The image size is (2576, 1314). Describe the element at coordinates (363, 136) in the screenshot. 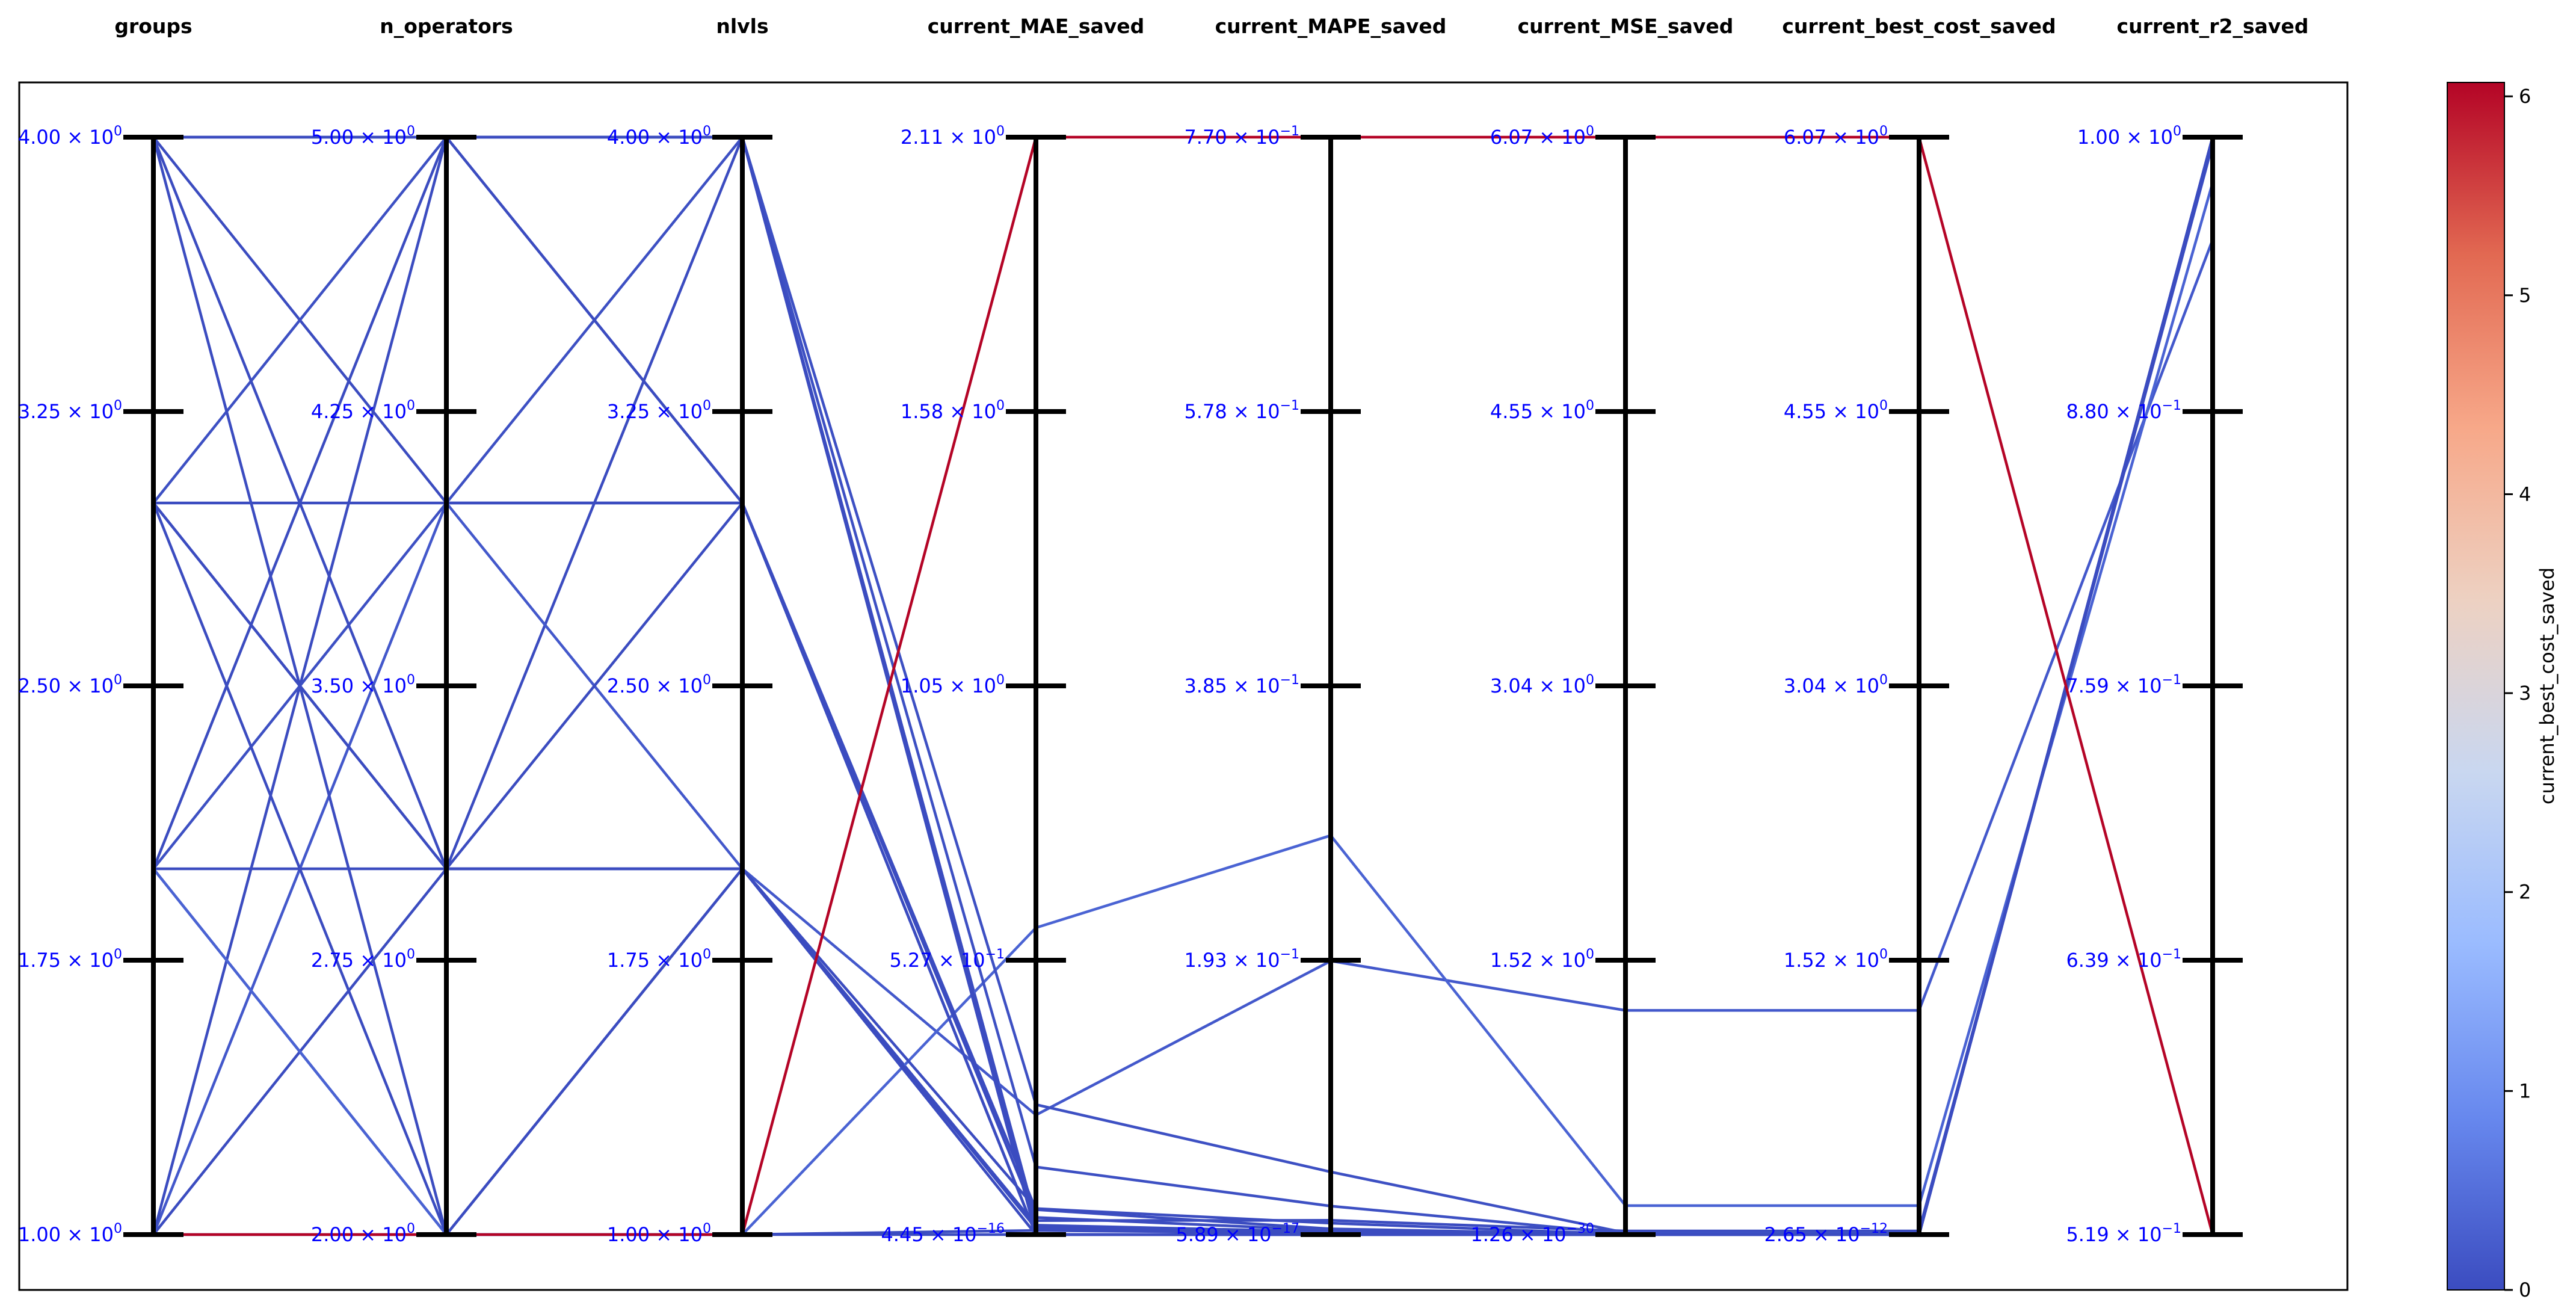

I see `tick-label: 5.00 × 100` at that location.